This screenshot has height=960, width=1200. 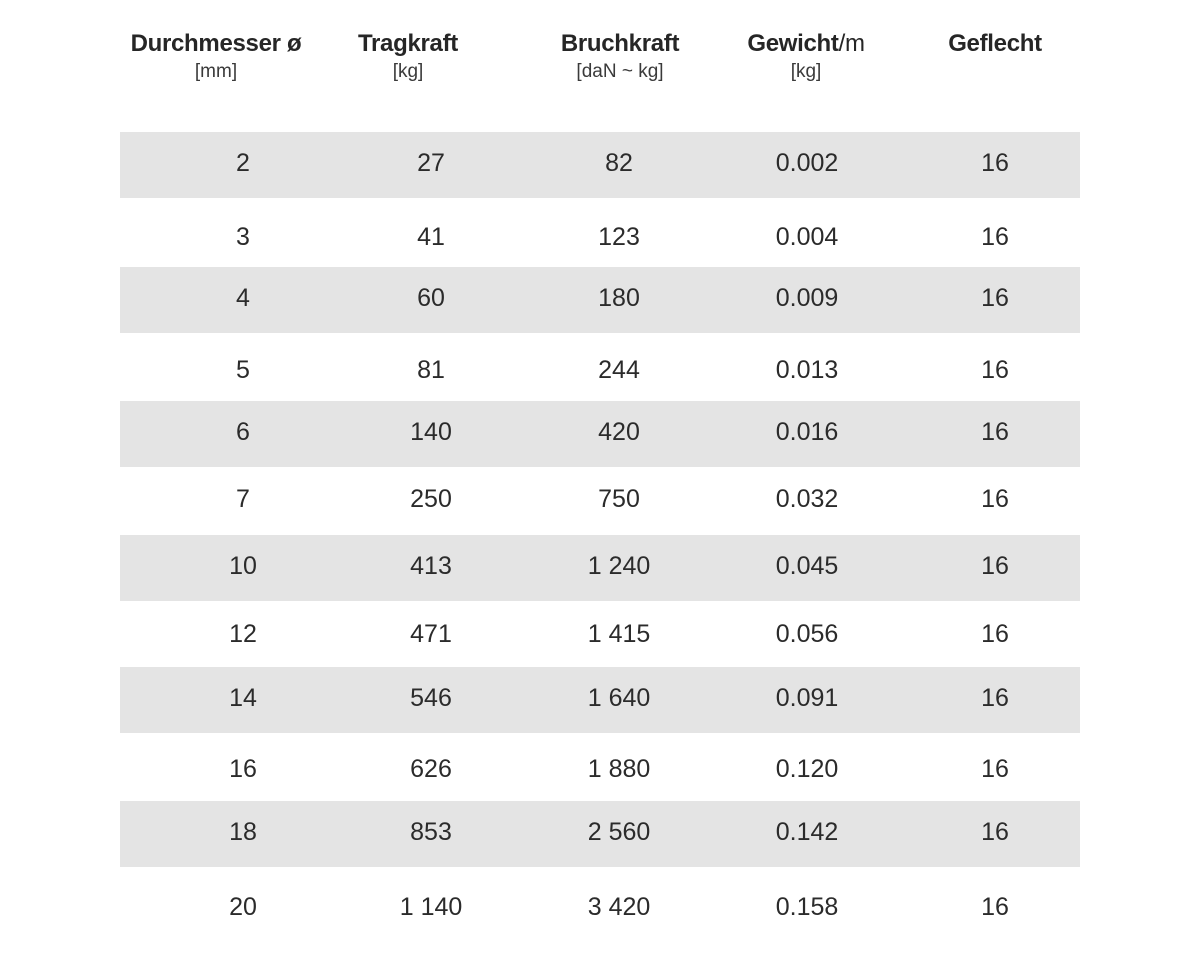 I want to click on header-title: Durchmesser ø, so click(x=216, y=44).